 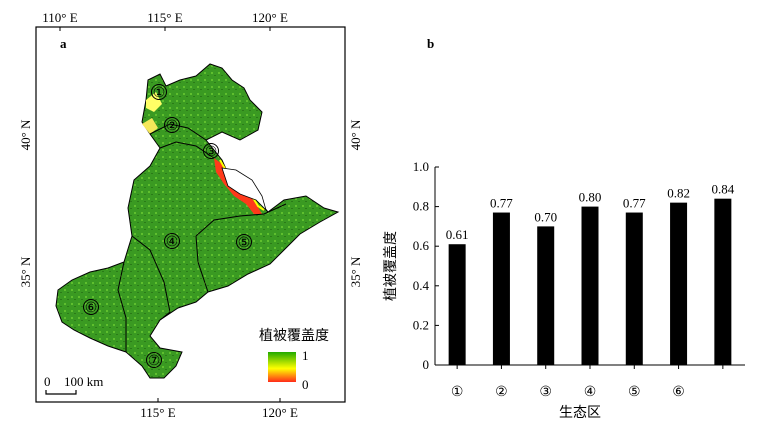 I want to click on y-tick-label: 0.8, so click(x=421, y=206).